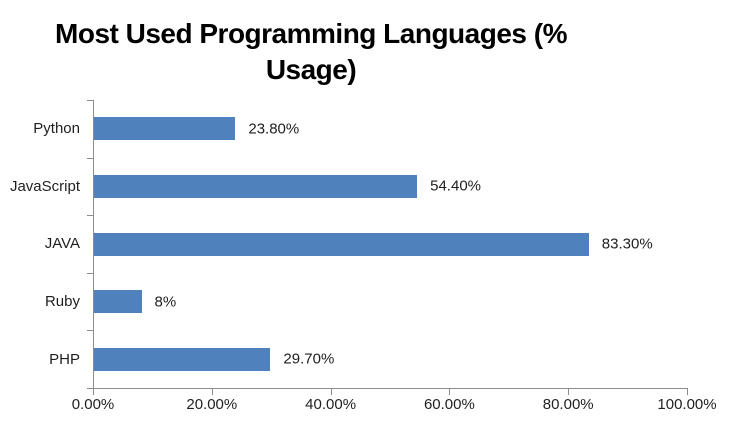 Image resolution: width=740 pixels, height=431 pixels. What do you see at coordinates (311, 69) in the screenshot?
I see `chart-title-line-2: Usage)` at bounding box center [311, 69].